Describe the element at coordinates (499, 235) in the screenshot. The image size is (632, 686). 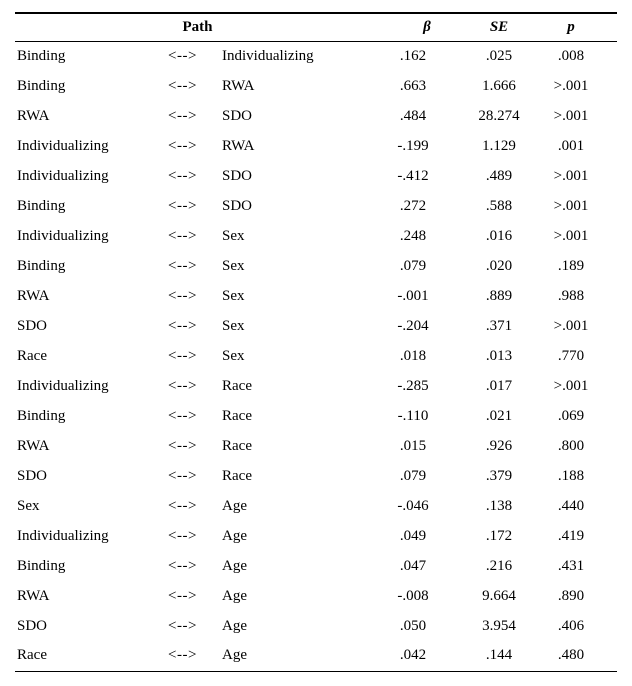
I see `se-value: .016` at that location.